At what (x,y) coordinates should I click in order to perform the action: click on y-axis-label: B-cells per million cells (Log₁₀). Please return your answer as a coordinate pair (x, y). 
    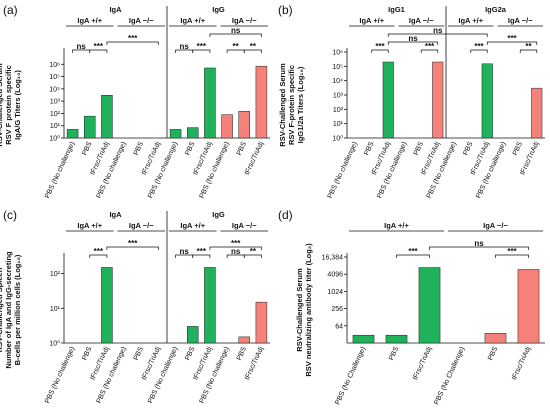
    Looking at the image, I should click on (17, 309).